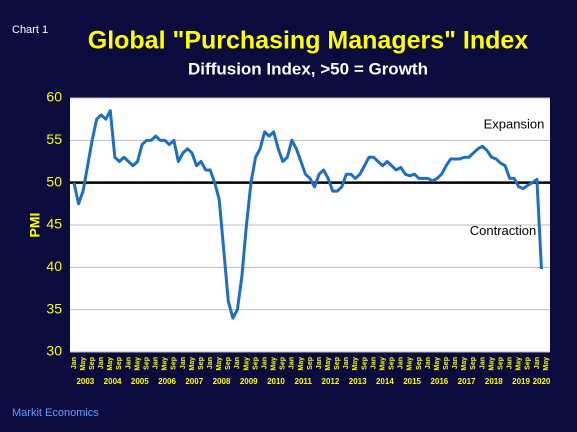 The height and width of the screenshot is (432, 577). What do you see at coordinates (467, 381) in the screenshot?
I see `year-label: 2017` at bounding box center [467, 381].